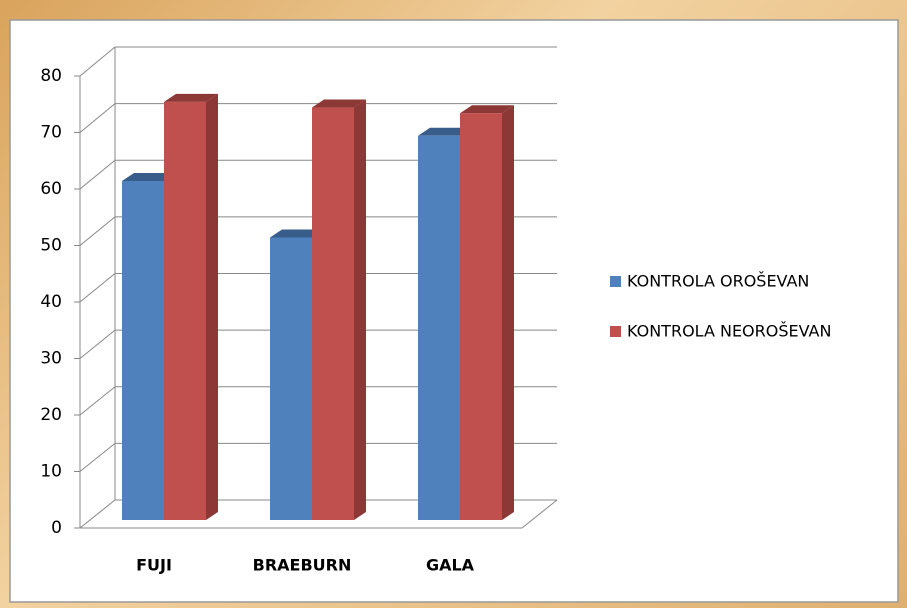  I want to click on legend-label: KONTROLA OROŠEVAN, so click(718, 281).